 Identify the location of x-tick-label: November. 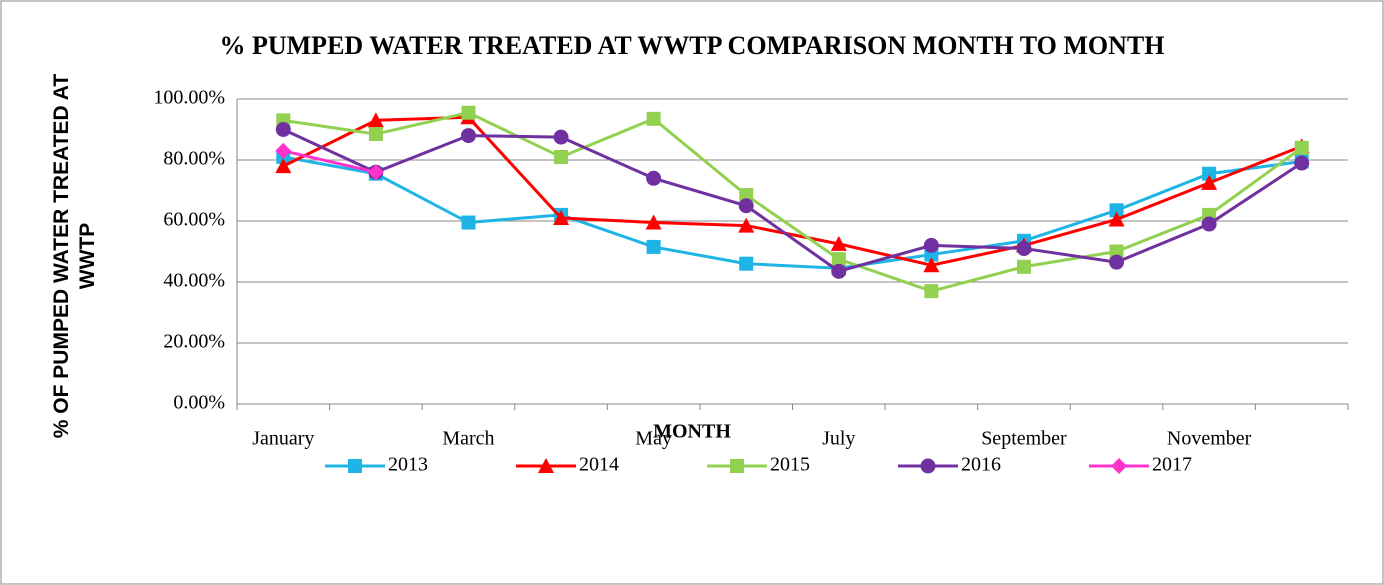
(1209, 439).